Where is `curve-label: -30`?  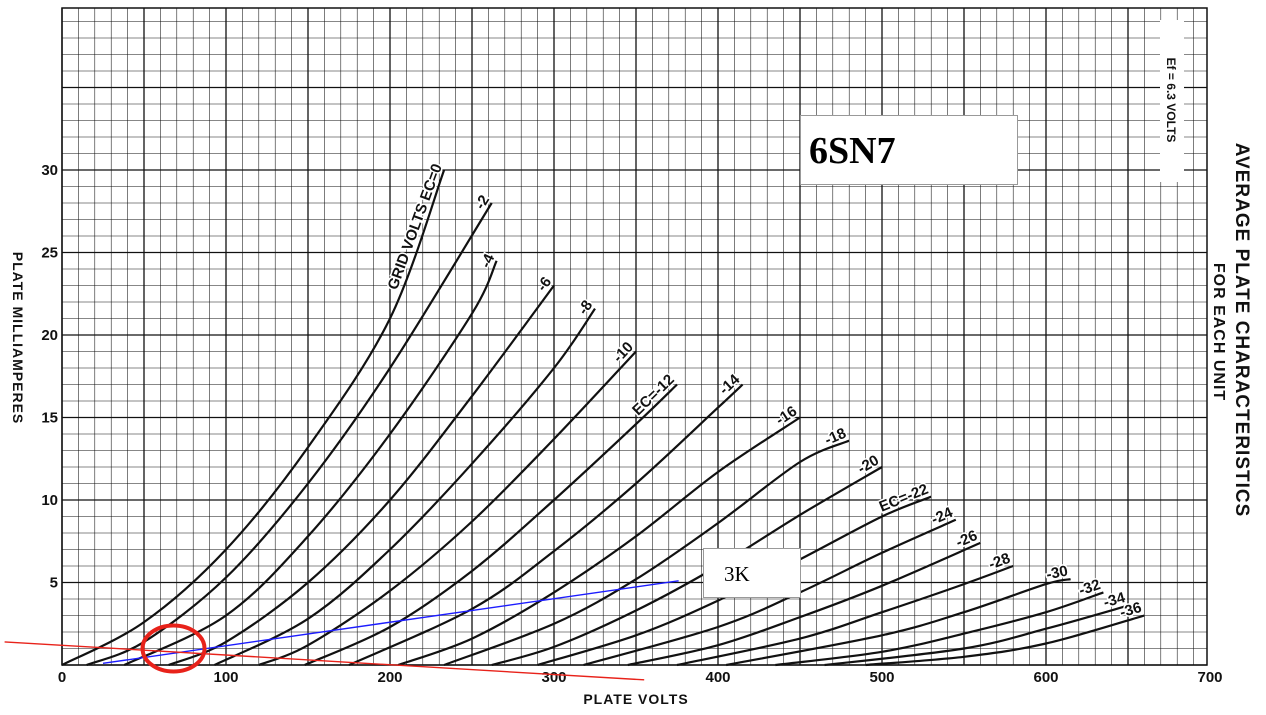
curve-label: -30 is located at coordinates (1057, 572).